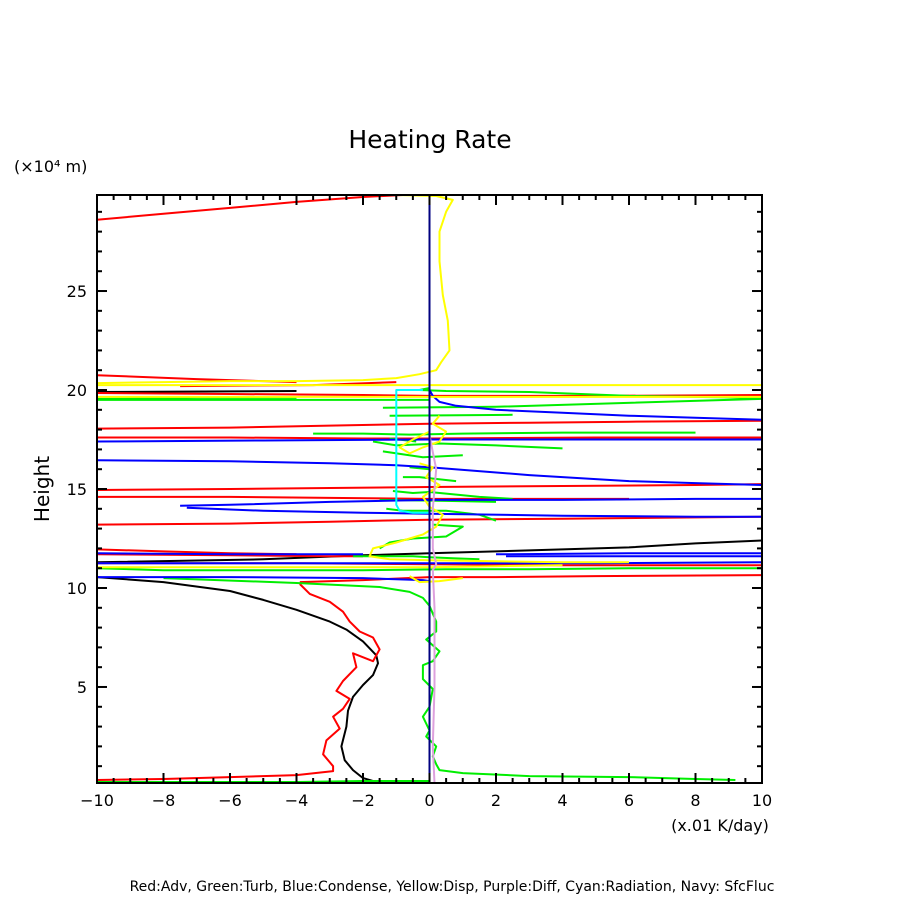  Describe the element at coordinates (629, 800) in the screenshot. I see `x-tick-label: 6` at that location.